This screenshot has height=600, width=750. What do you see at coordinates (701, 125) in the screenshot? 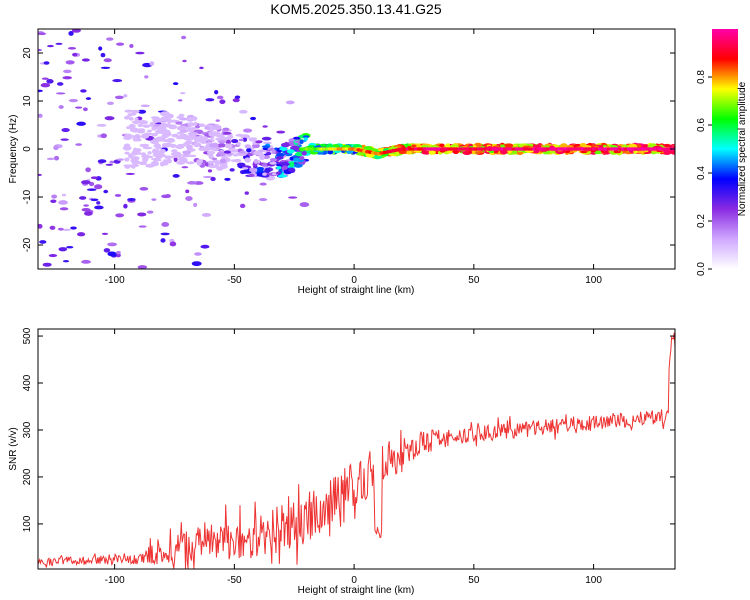
I see `colorbar-tick-label: 0.6` at bounding box center [701, 125].